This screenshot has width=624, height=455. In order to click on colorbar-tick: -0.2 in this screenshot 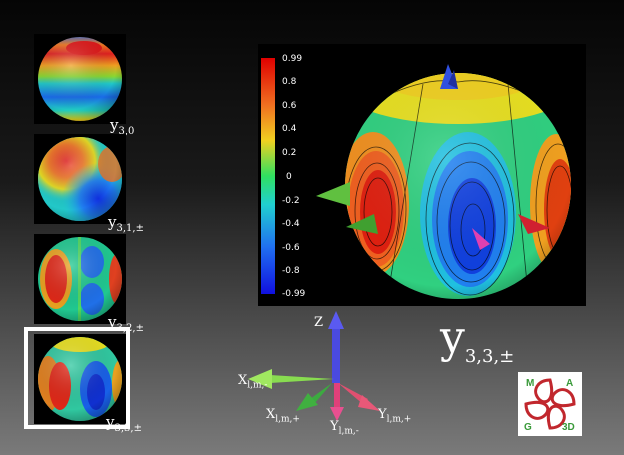, I will do `click(291, 201)`.